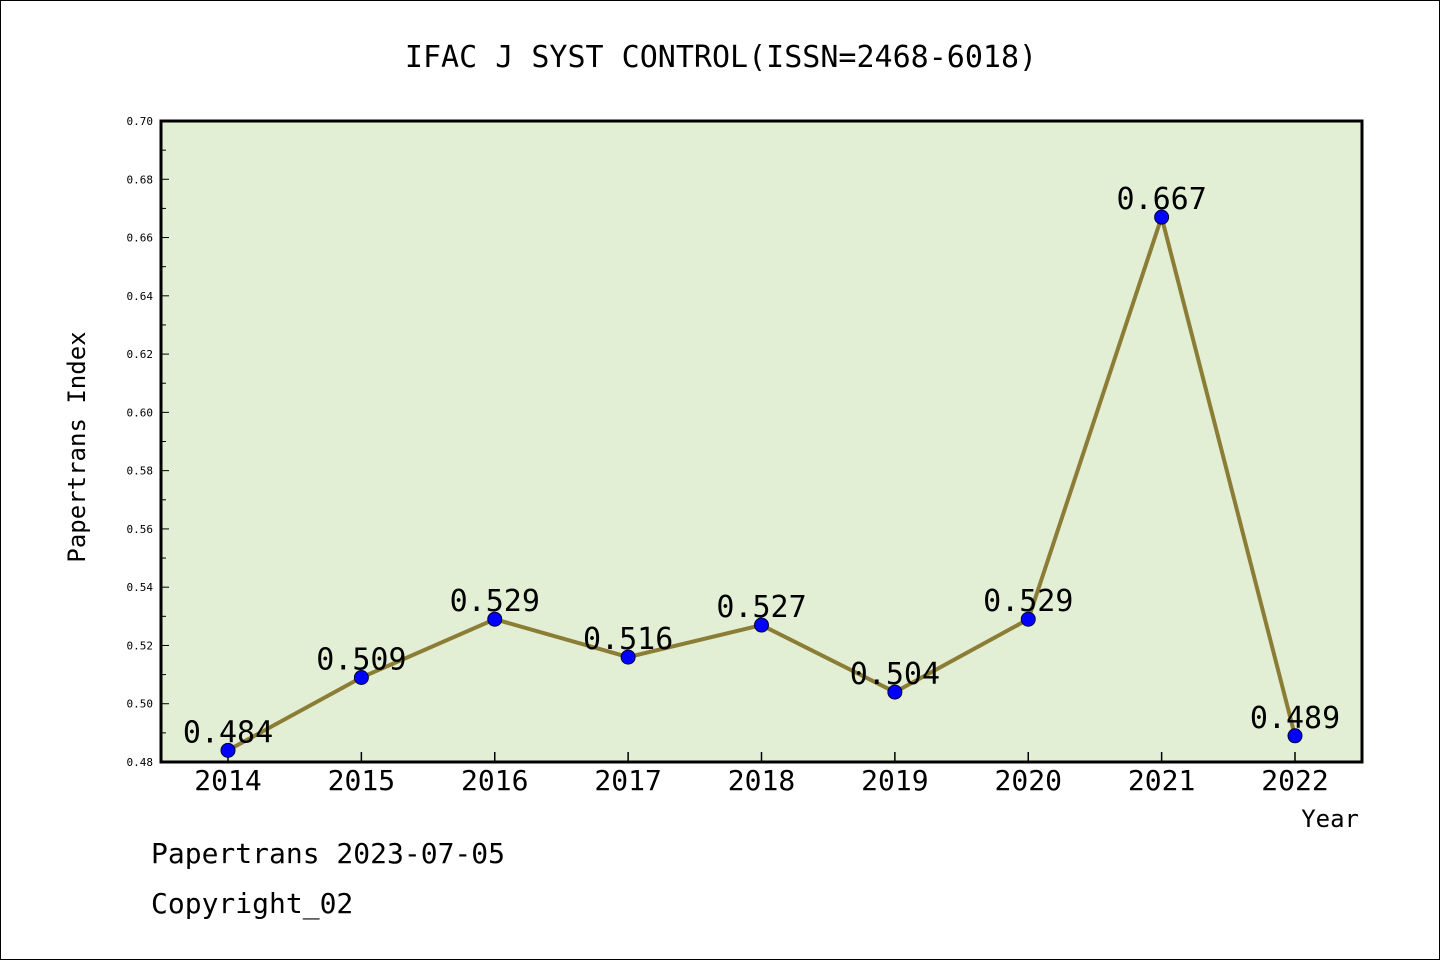  What do you see at coordinates (140, 645) in the screenshot?
I see `y-tick-label: 0.52` at bounding box center [140, 645].